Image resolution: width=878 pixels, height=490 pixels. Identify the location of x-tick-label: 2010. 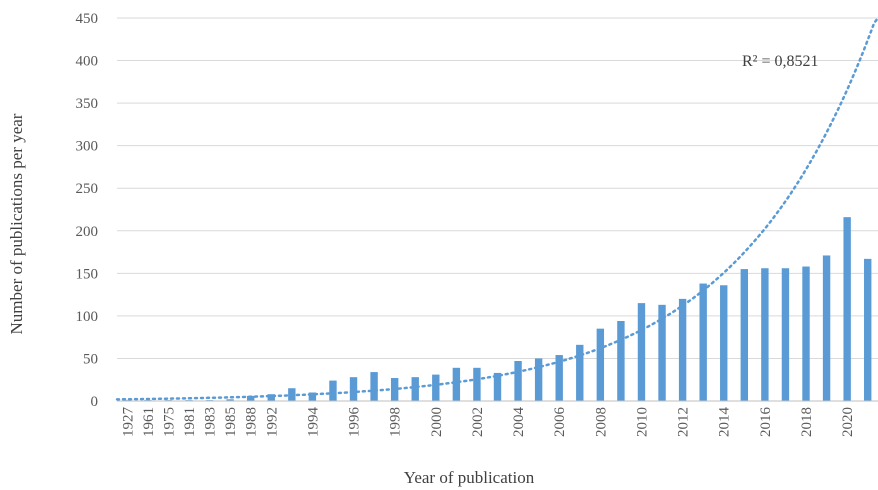
(642, 422).